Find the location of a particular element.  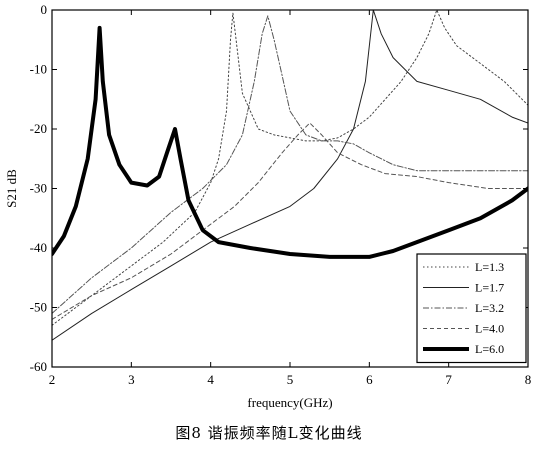

legend-box is located at coordinates (471, 308).